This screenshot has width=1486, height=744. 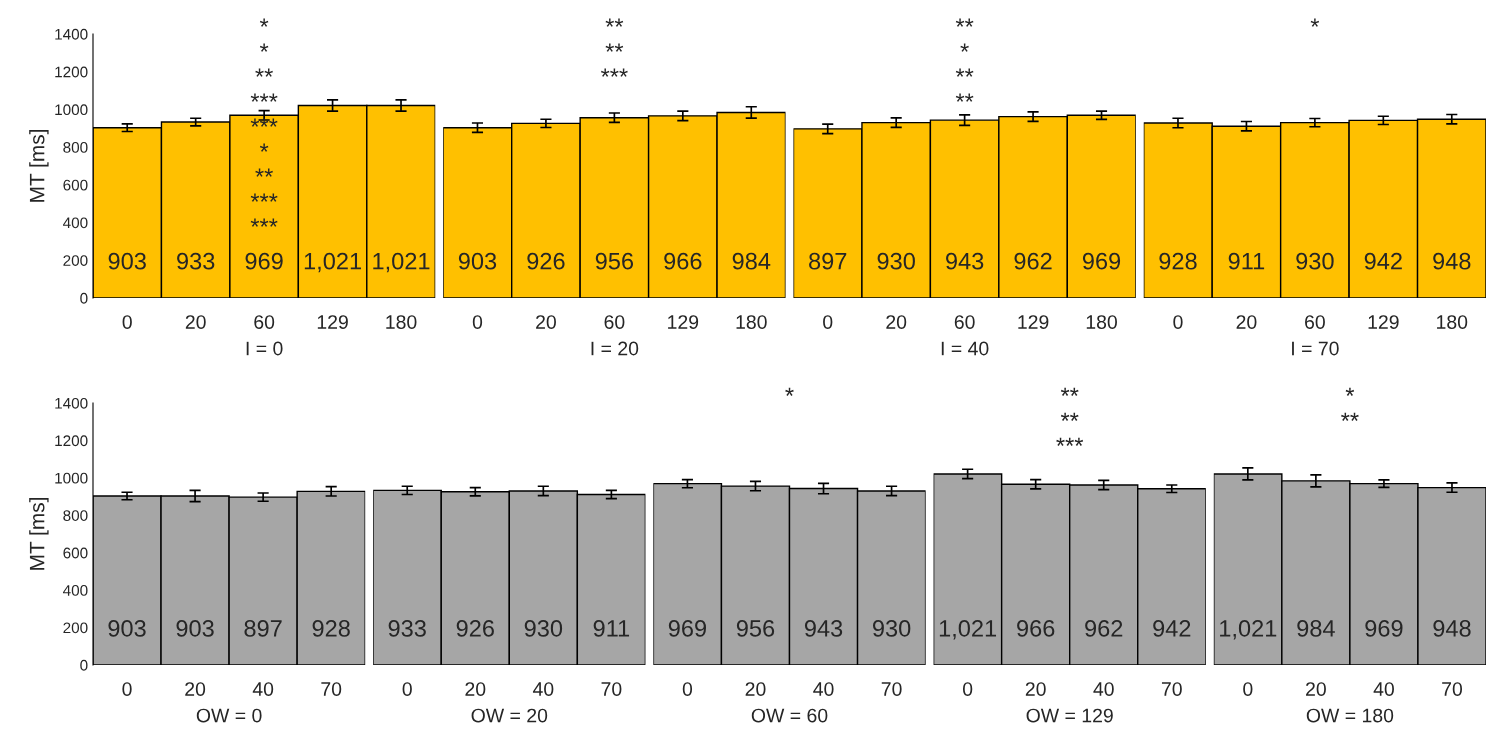 I want to click on data-label: 966, so click(x=683, y=261).